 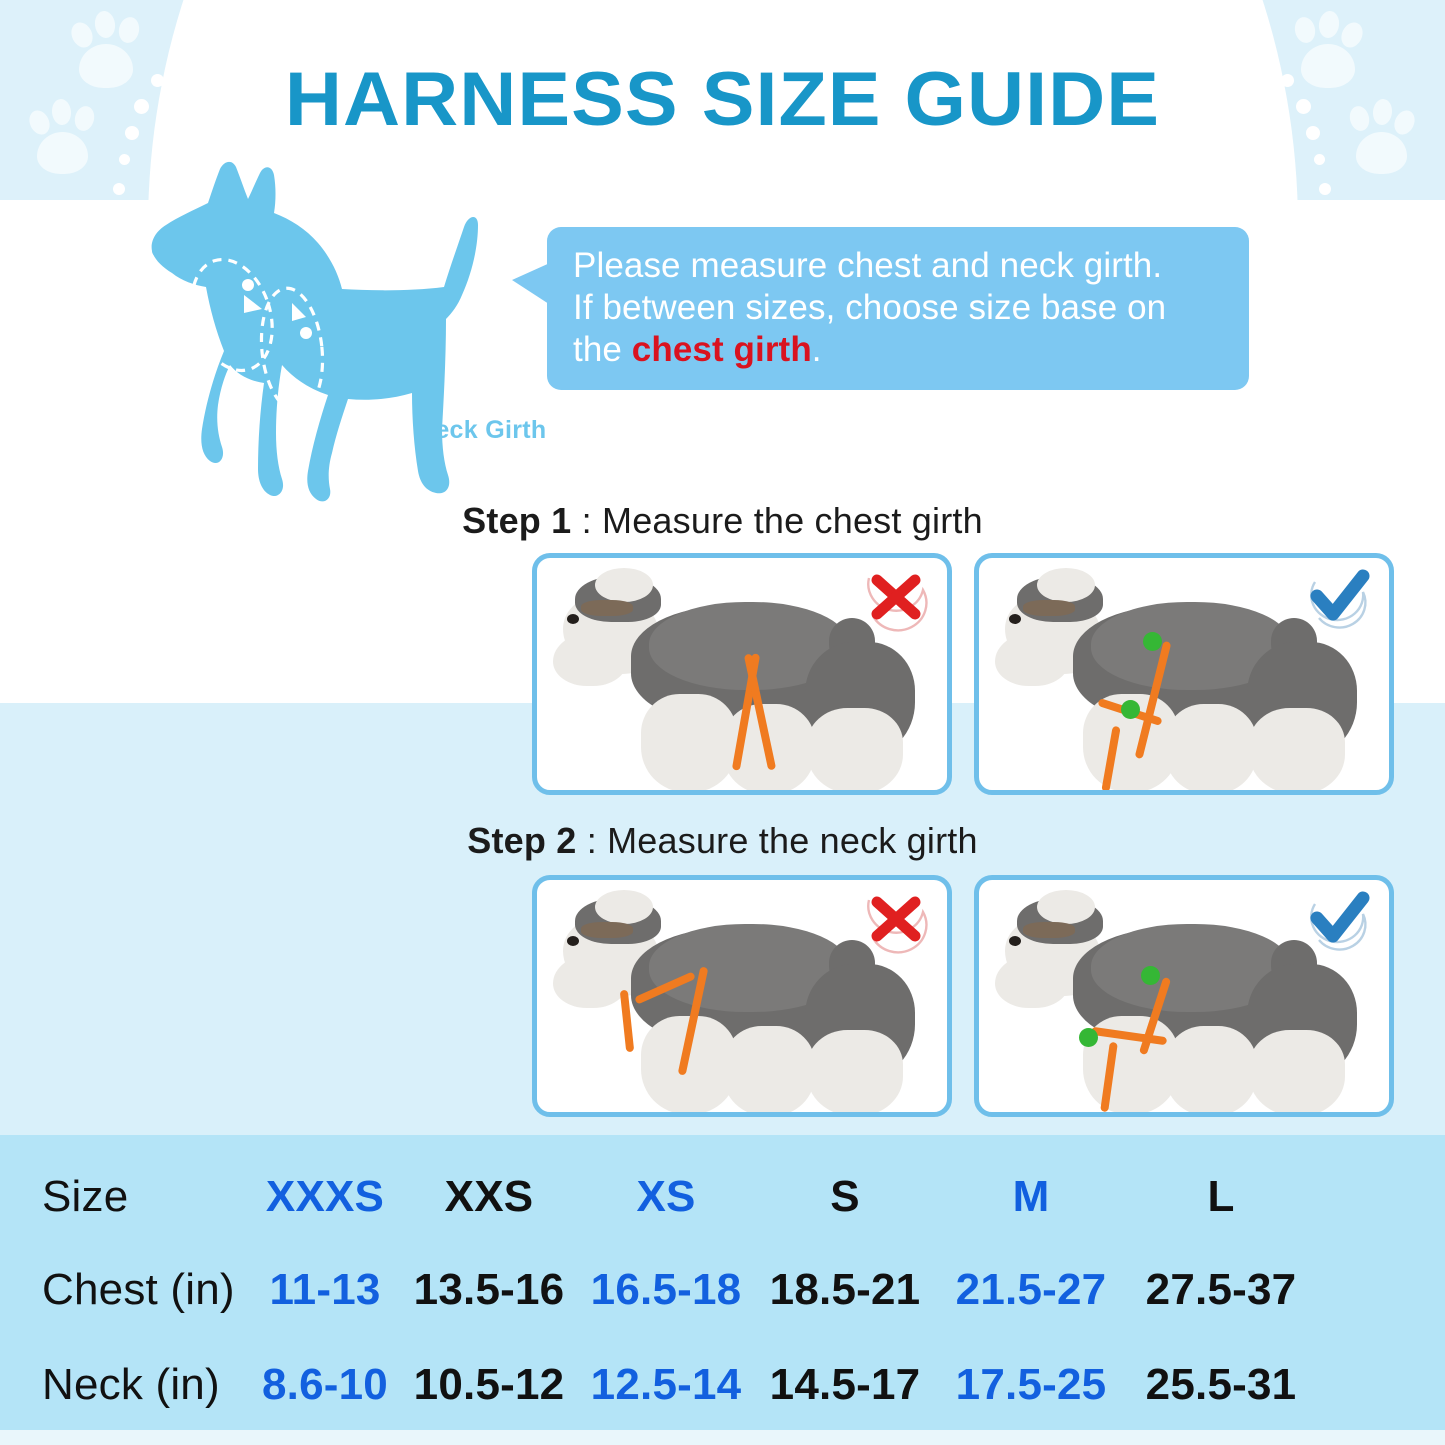 I want to click on row-label-chest: Chest (in), so click(x=138, y=1289).